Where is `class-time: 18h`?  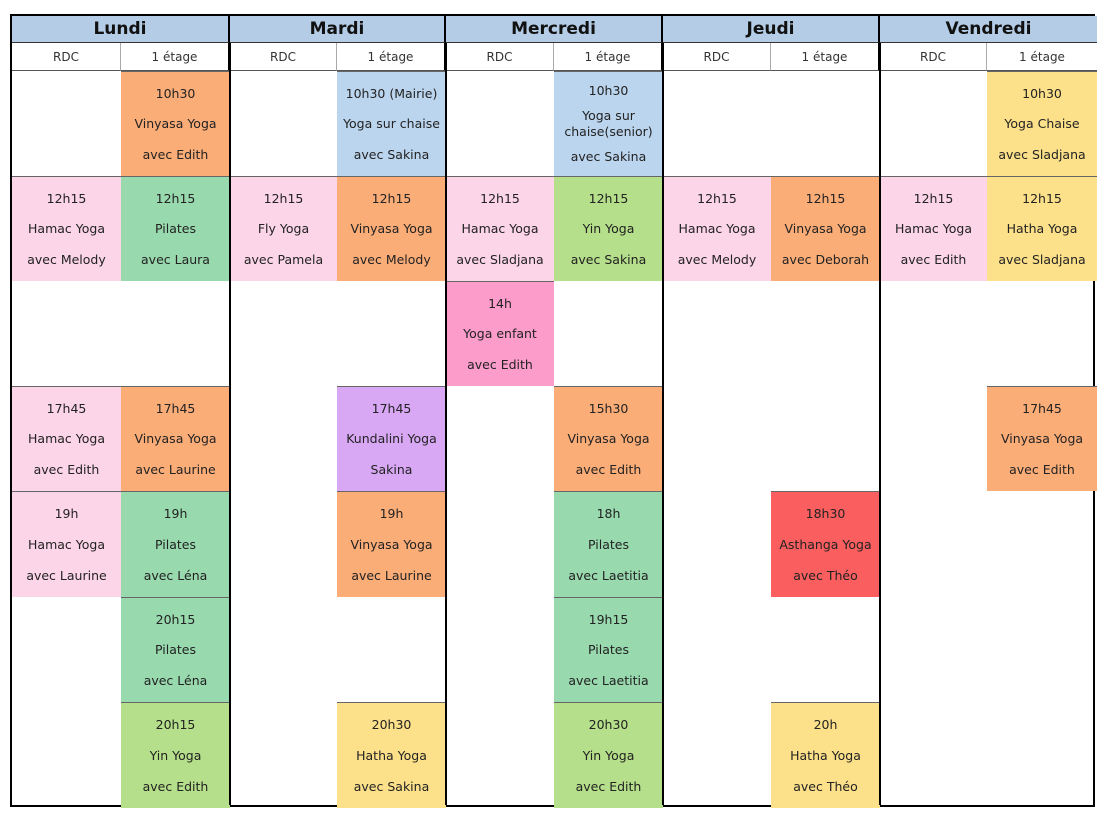 class-time: 18h is located at coordinates (608, 513).